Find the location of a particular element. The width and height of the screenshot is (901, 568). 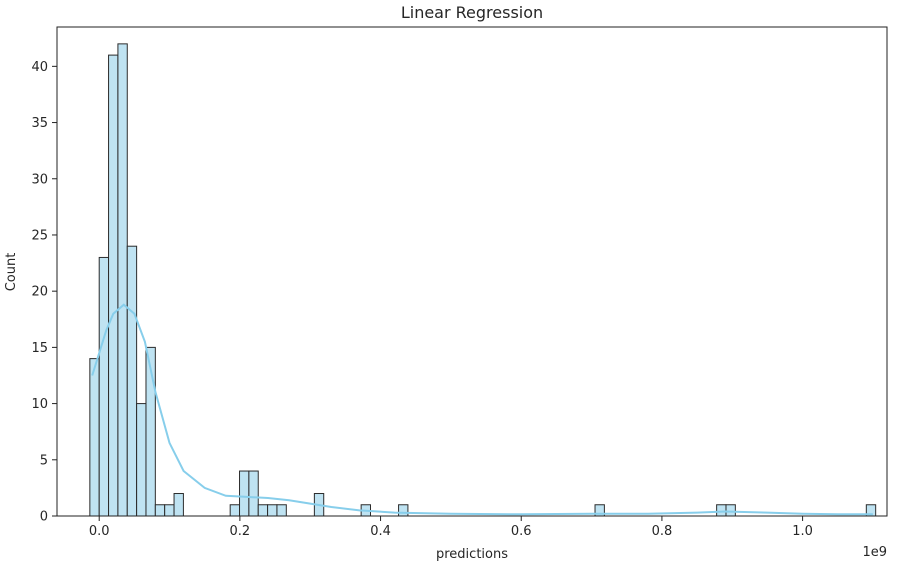

y-axis-label: Count is located at coordinates (11, 272).